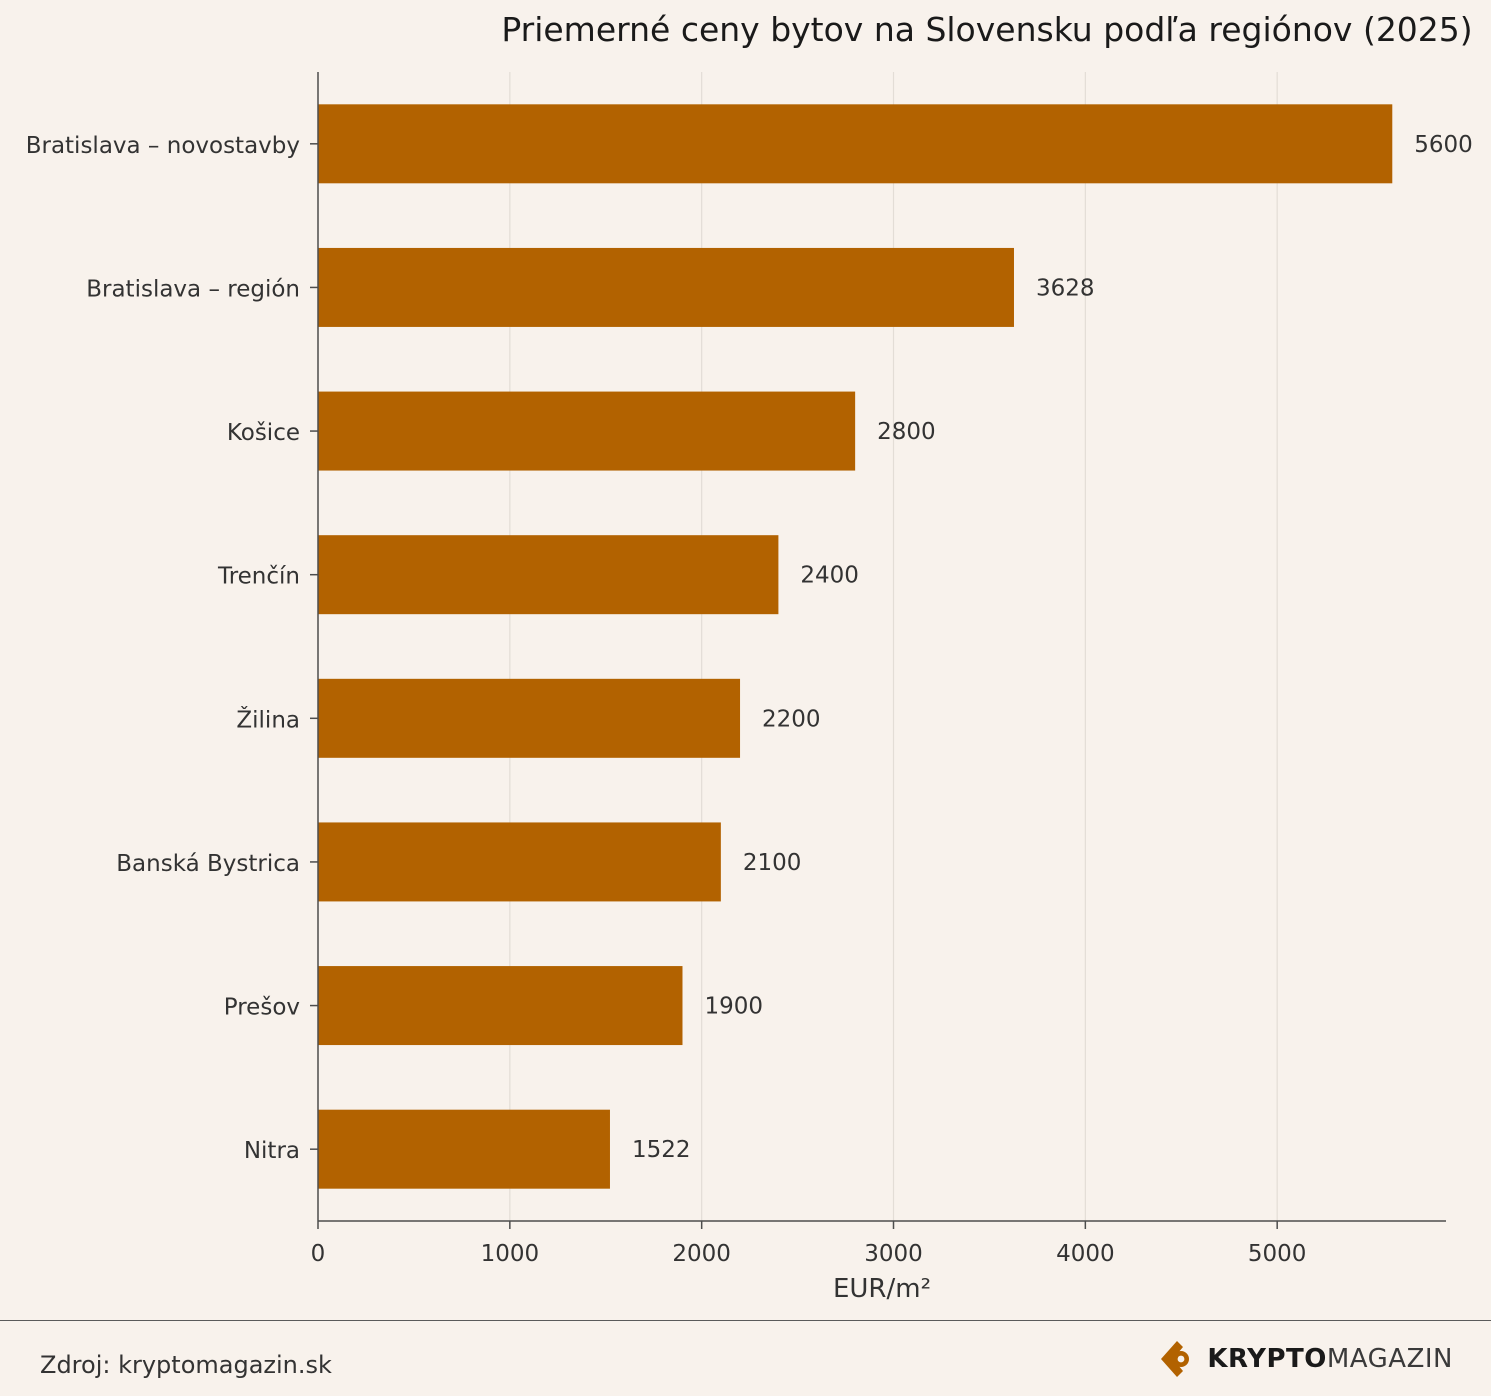 The width and height of the screenshot is (1491, 1396). Describe the element at coordinates (186, 1365) in the screenshot. I see `source-text: Zdroj: kryptomagazin.sk` at that location.